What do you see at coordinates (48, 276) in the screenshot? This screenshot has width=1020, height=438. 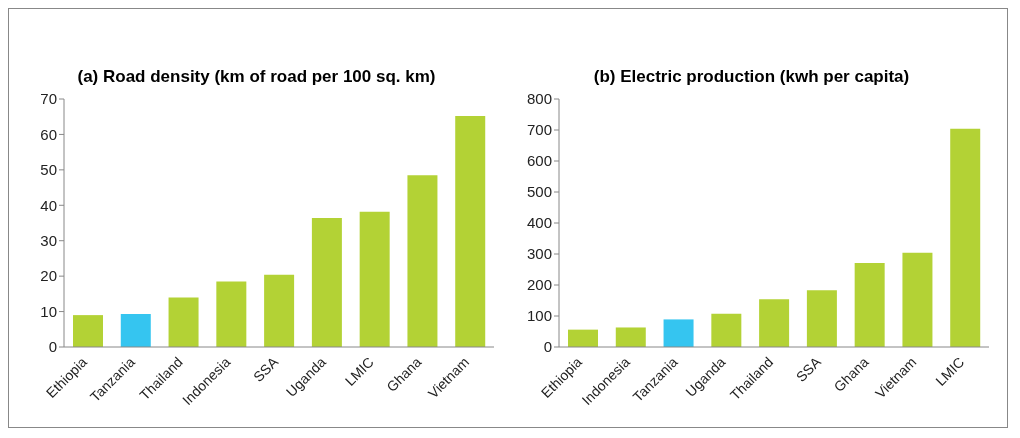 I see `y-tick-label: 20` at bounding box center [48, 276].